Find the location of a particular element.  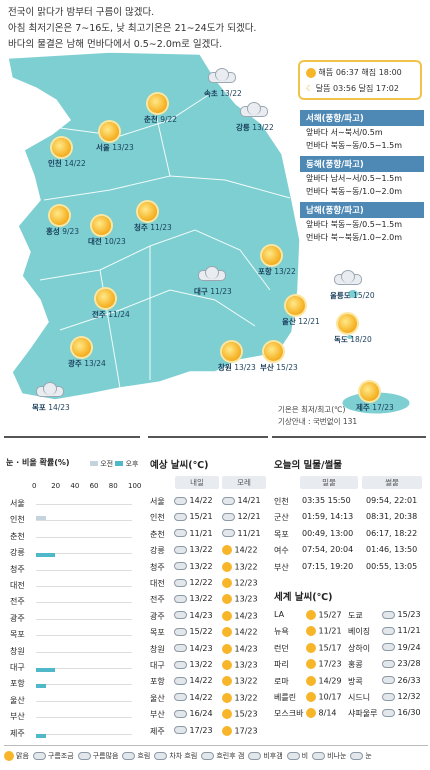

world-temp-value: 19/24 is located at coordinates (409, 647).